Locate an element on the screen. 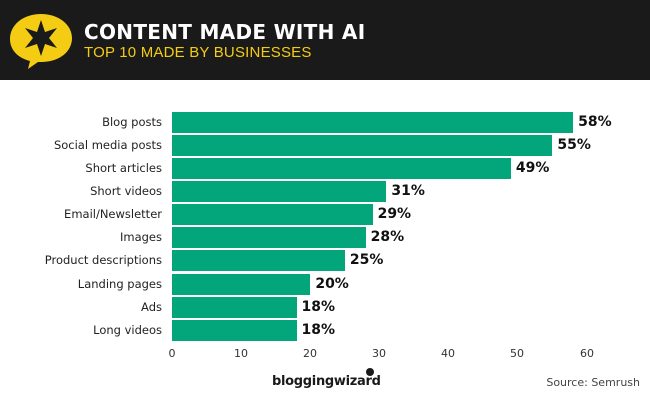  value-label: 29% is located at coordinates (394, 214).